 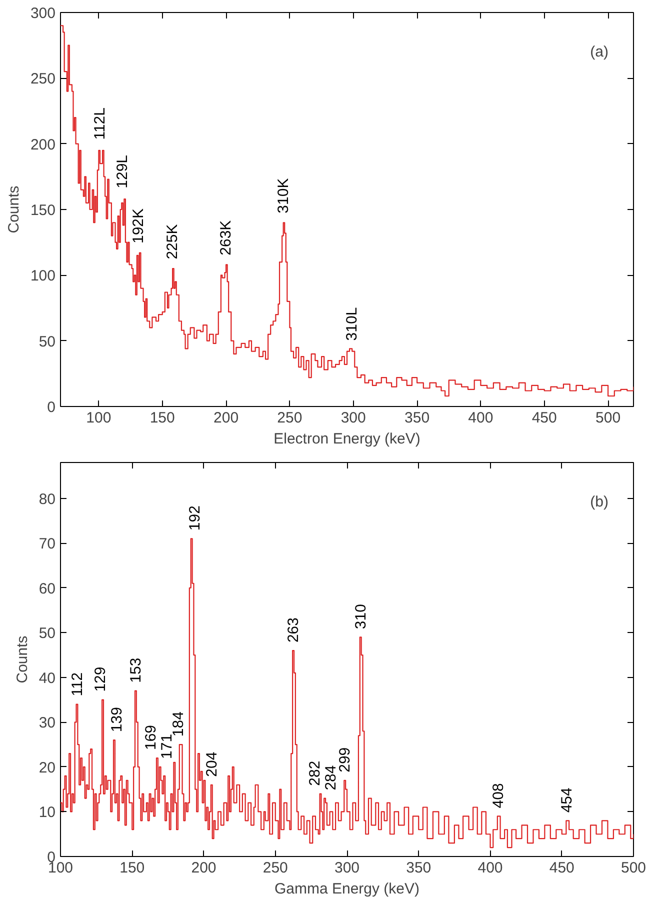 What do you see at coordinates (151, 737) in the screenshot?
I see `annotation: 169` at bounding box center [151, 737].